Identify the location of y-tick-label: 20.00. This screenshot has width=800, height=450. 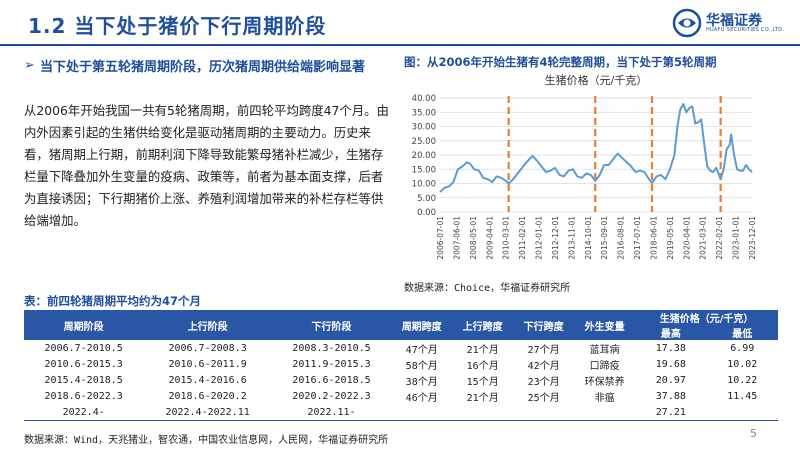
(424, 156).